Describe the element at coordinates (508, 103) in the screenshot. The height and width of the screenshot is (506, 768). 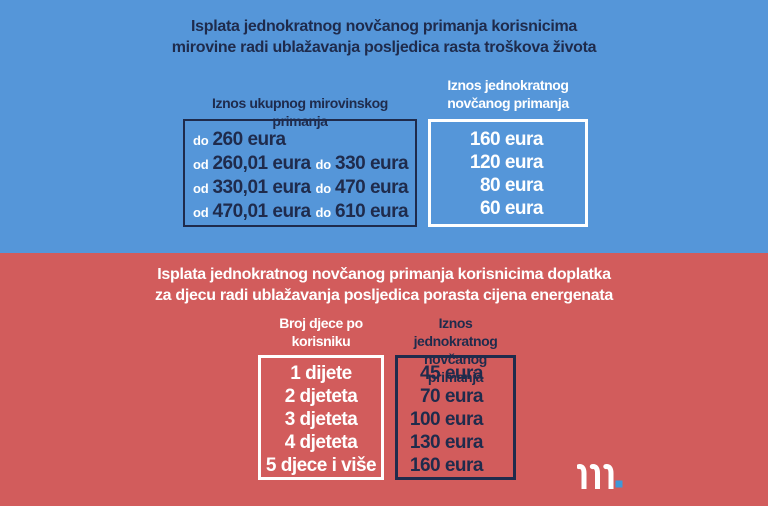
I see `pension-payment-header-line-2: novčanog primanja` at that location.